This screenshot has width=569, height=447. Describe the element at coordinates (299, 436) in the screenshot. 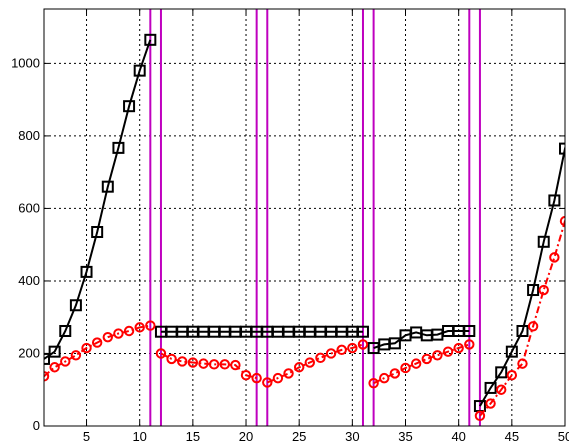

I see `x-tick-label: 25` at that location.